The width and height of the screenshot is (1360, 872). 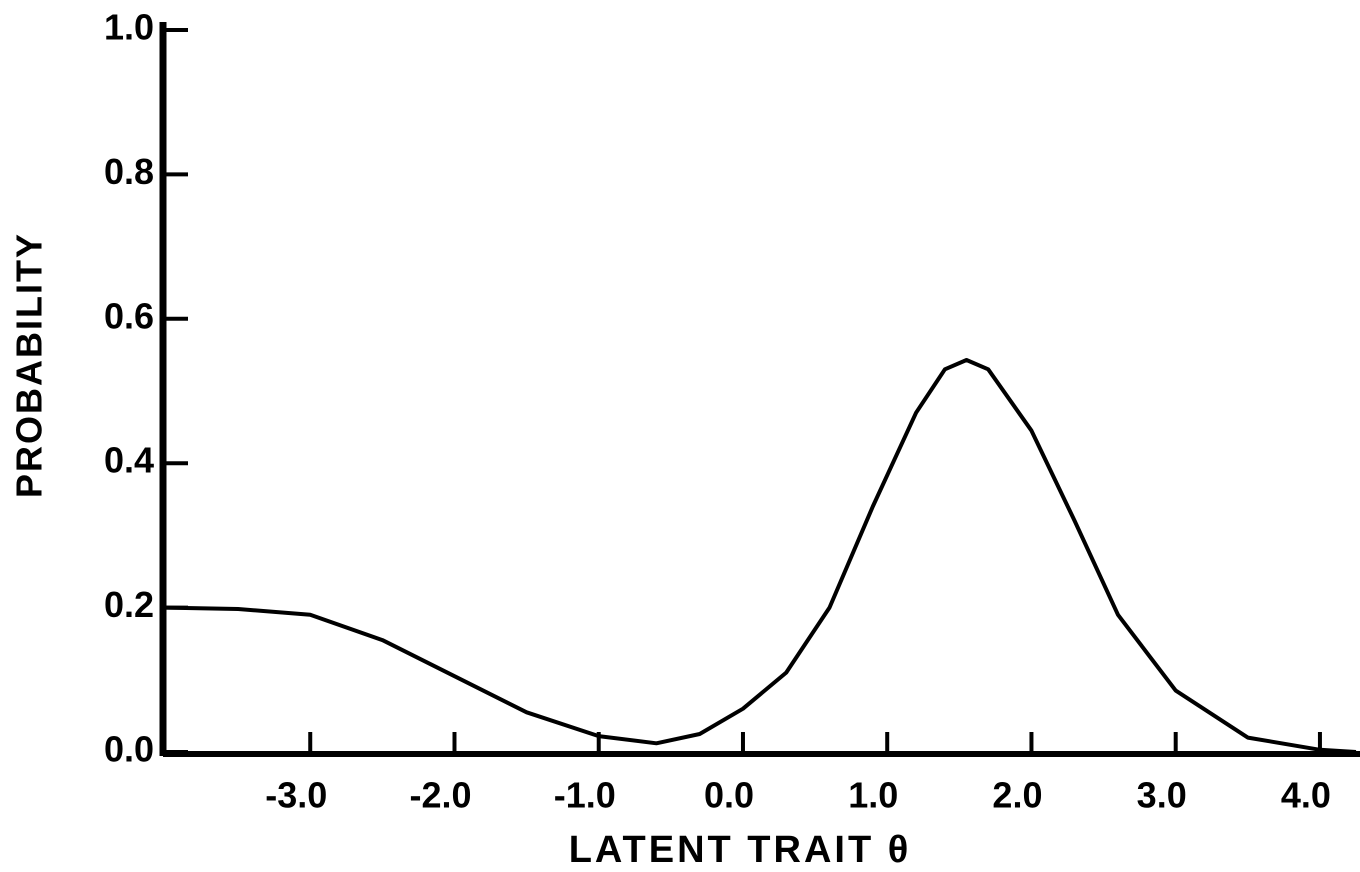 What do you see at coordinates (296, 795) in the screenshot?
I see `x-tick-label: -3.0` at bounding box center [296, 795].